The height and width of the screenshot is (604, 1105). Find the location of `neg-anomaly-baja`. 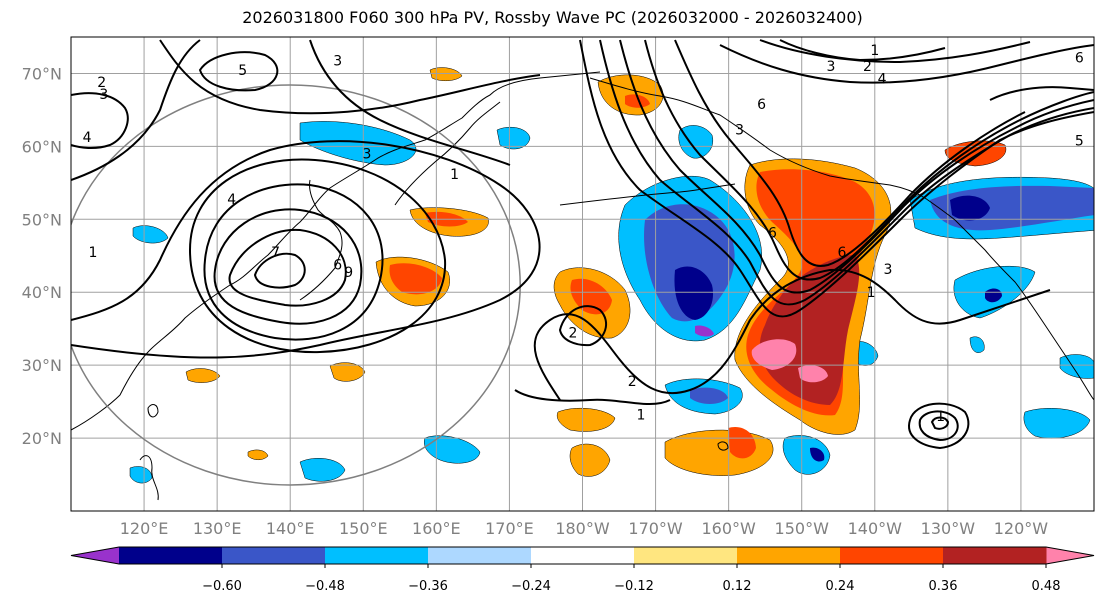

neg-anomaly-baja is located at coordinates (1057, 423).